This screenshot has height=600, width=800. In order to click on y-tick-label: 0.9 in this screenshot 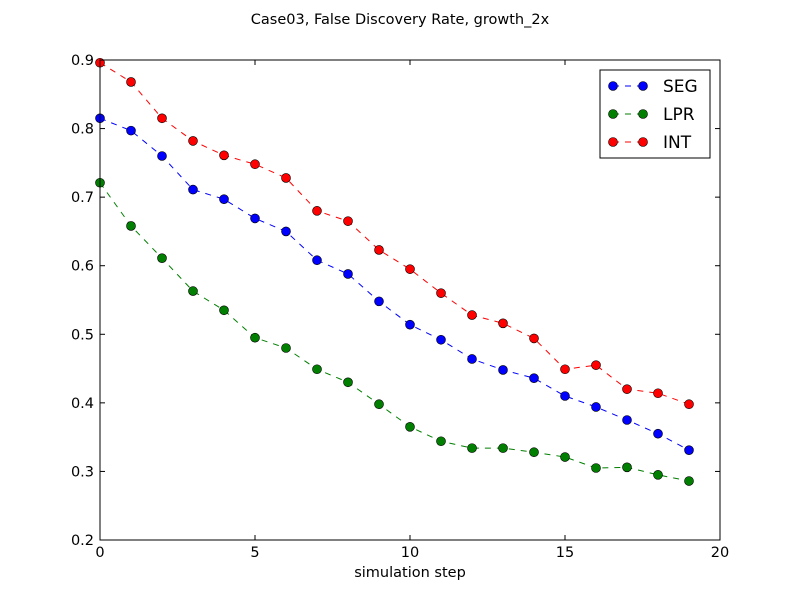, I will do `click(82, 61)`.